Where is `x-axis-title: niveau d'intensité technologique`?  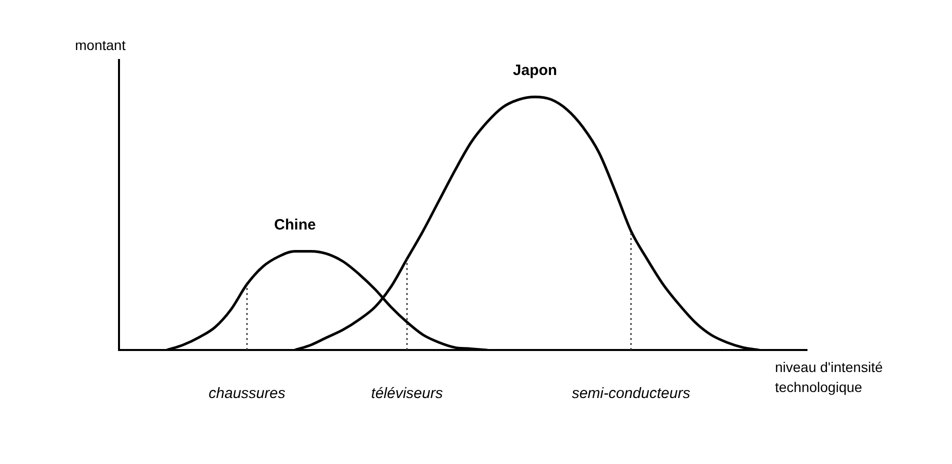
x-axis-title: niveau d'intensité technologique is located at coordinates (829, 376).